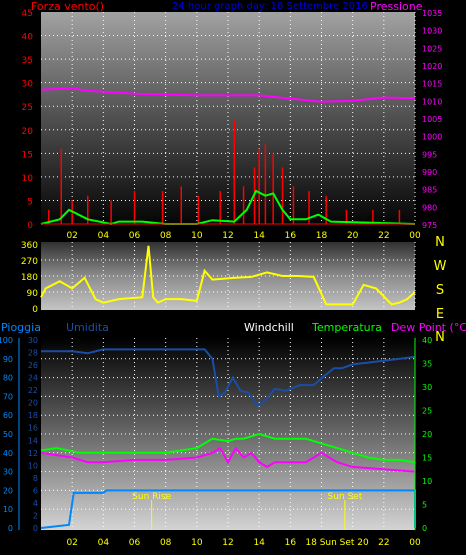 The height and width of the screenshot is (555, 466). I want to click on pressure-tick-label: 1010, so click(432, 101).